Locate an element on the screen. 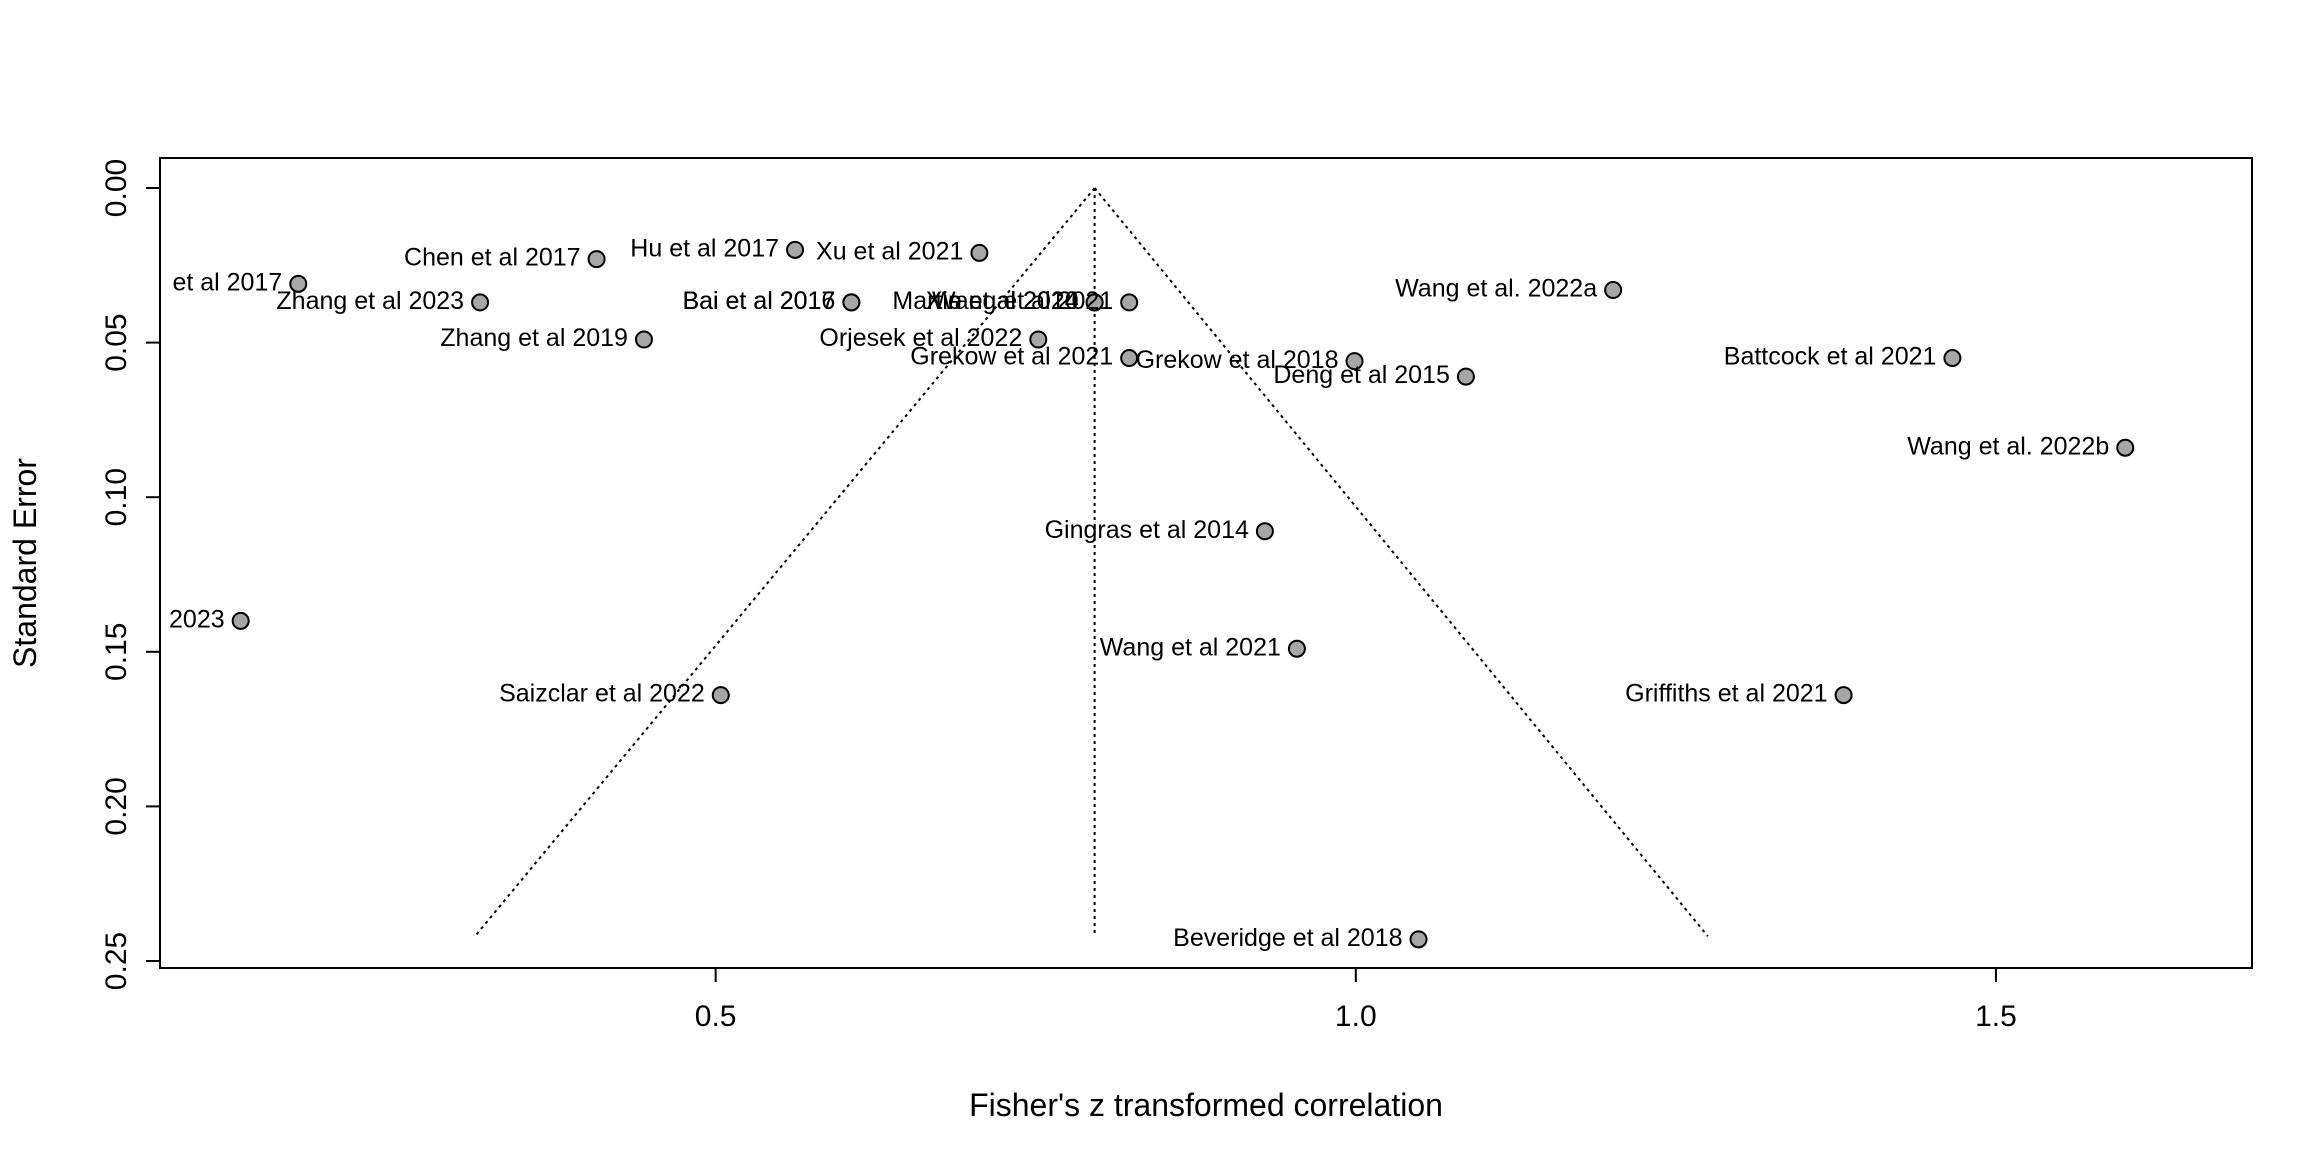  data-point-label: Grekow et al 2018 is located at coordinates (1237, 360).